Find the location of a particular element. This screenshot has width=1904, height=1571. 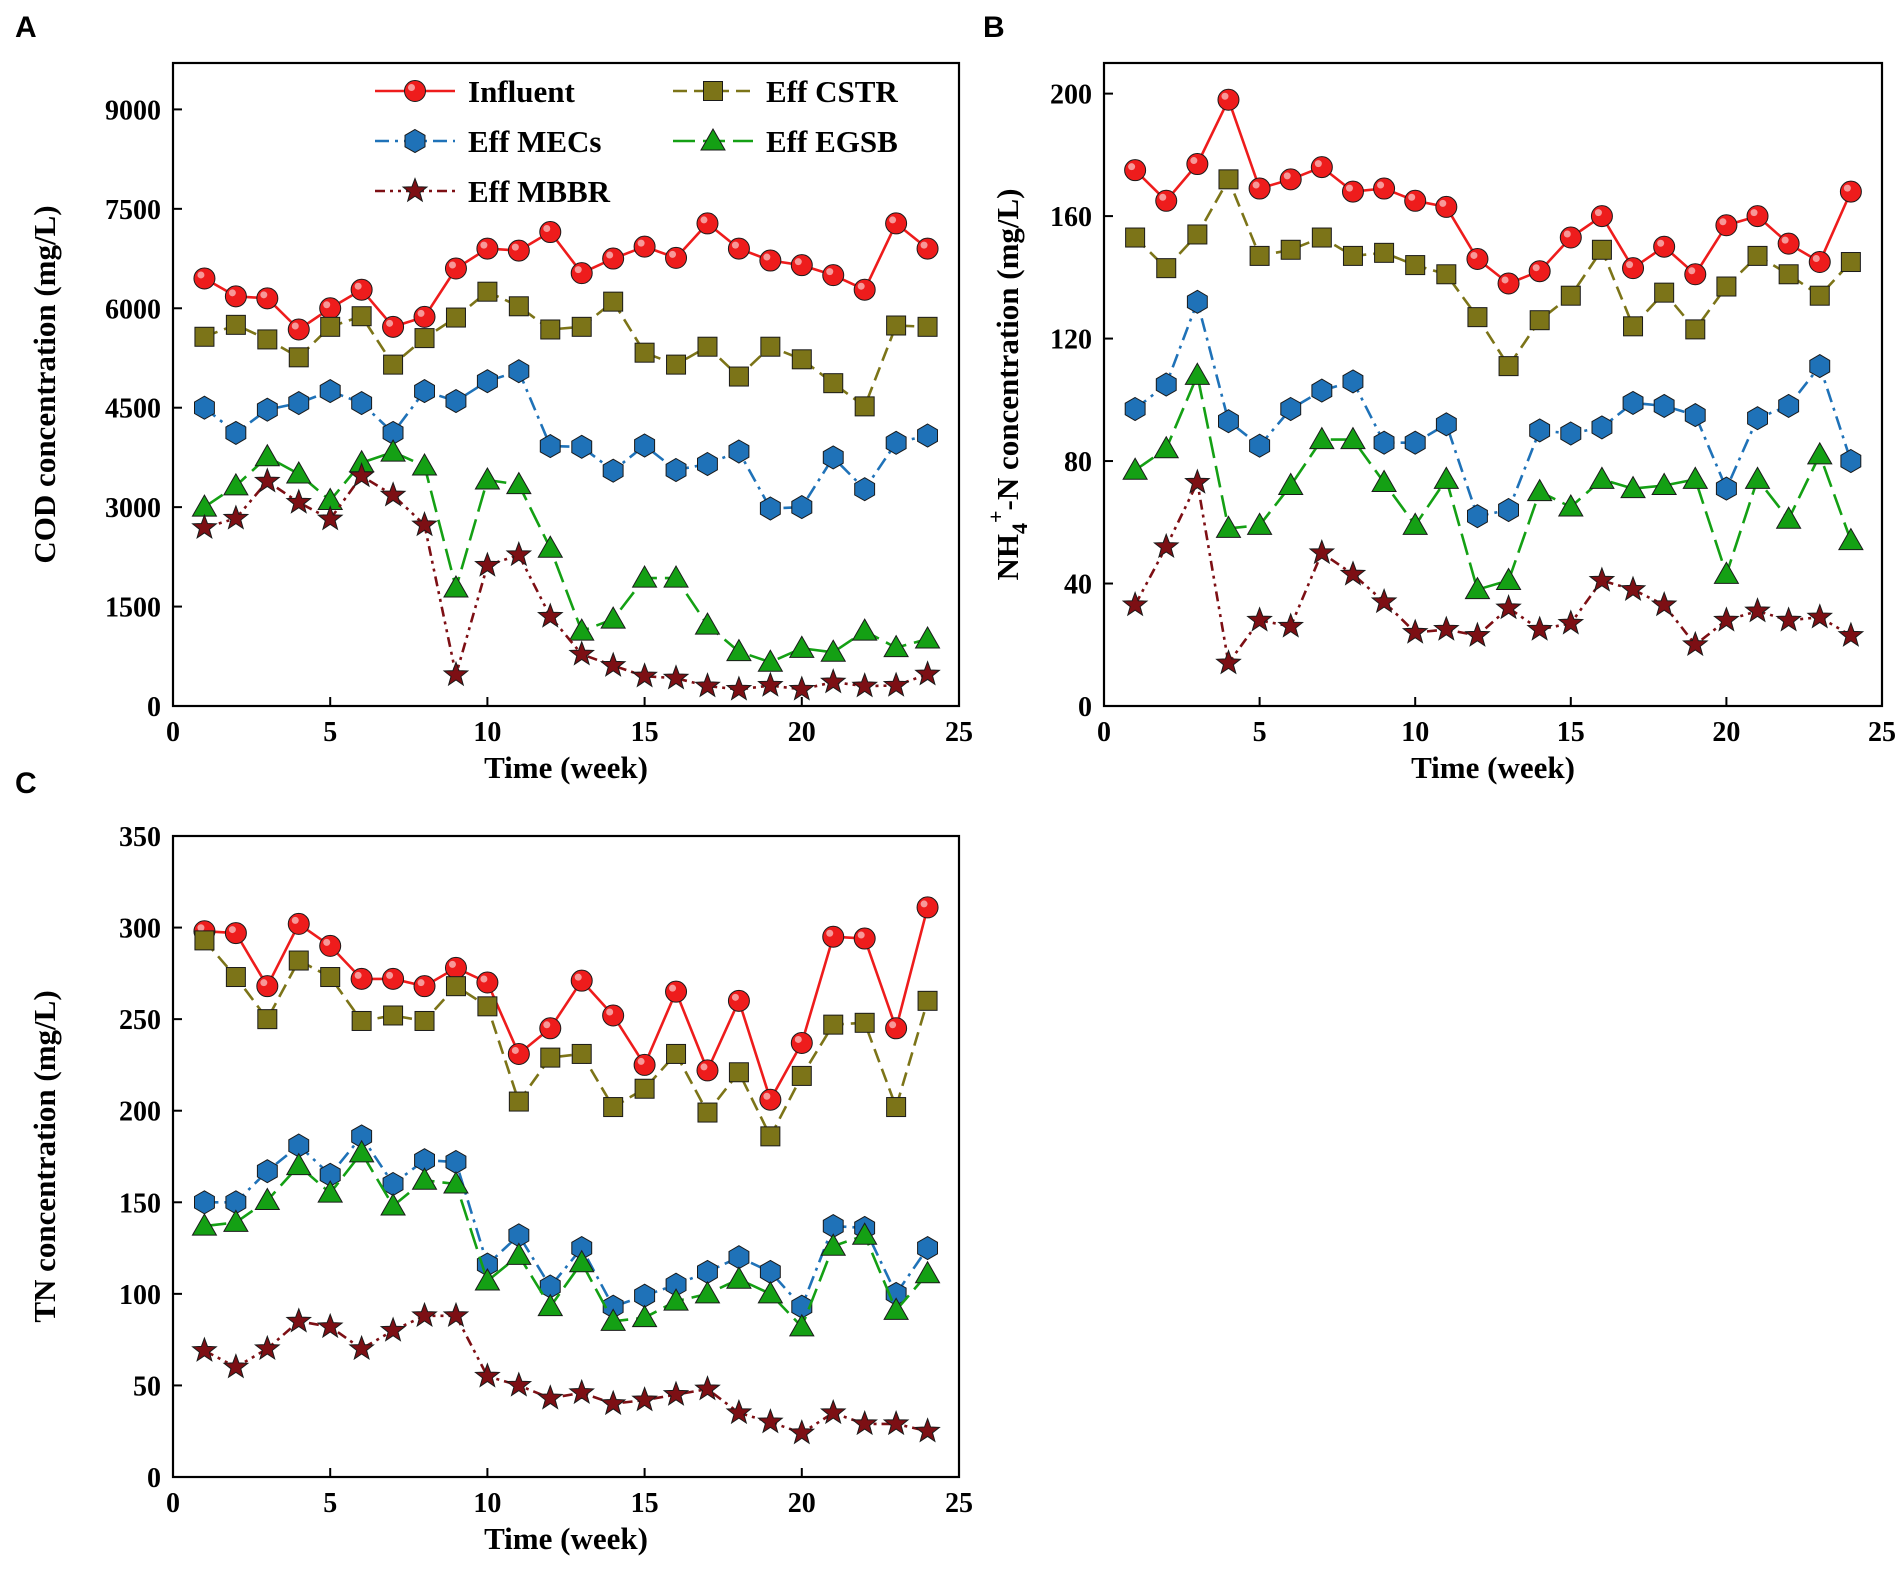

nh4-line-mbbr is located at coordinates (1492, 573).